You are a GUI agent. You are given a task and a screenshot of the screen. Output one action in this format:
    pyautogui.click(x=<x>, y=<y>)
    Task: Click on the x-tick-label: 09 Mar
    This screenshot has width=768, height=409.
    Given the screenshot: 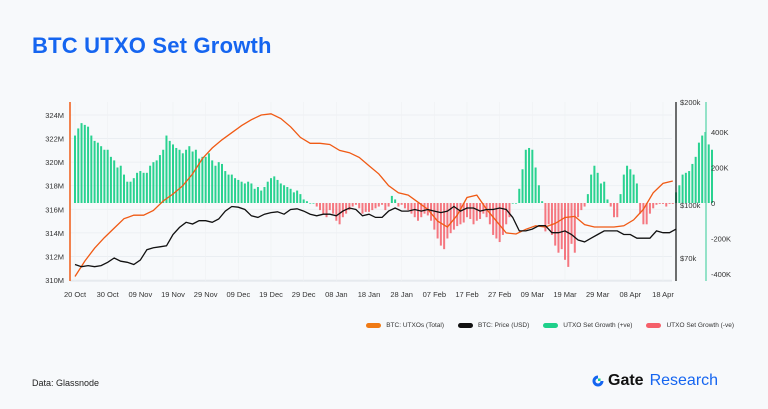 What is the action you would take?
    pyautogui.click(x=533, y=294)
    